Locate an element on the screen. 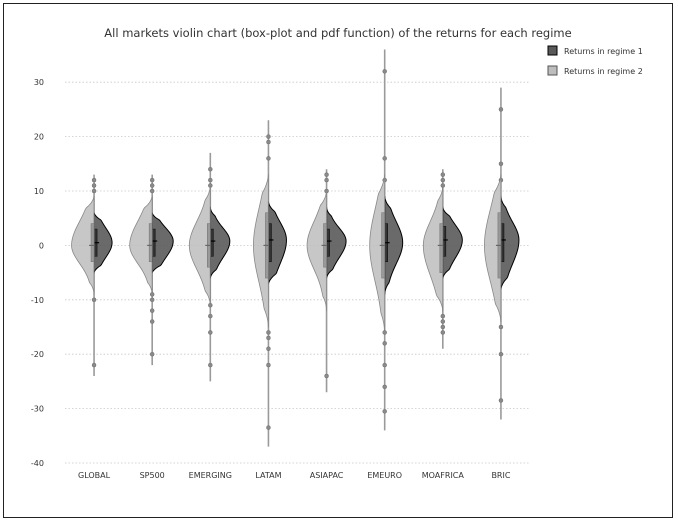 The height and width of the screenshot is (523, 678). legend-item-regime-2: Returns in regime 2 is located at coordinates (595, 70).